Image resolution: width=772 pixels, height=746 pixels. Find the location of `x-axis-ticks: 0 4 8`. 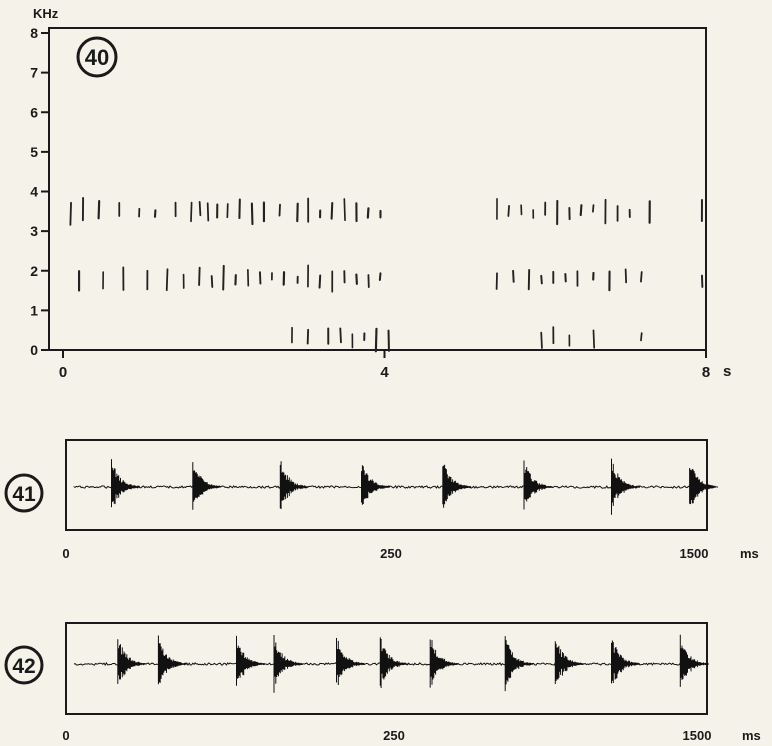

x-axis-ticks: 0 4 8 is located at coordinates (384, 365).